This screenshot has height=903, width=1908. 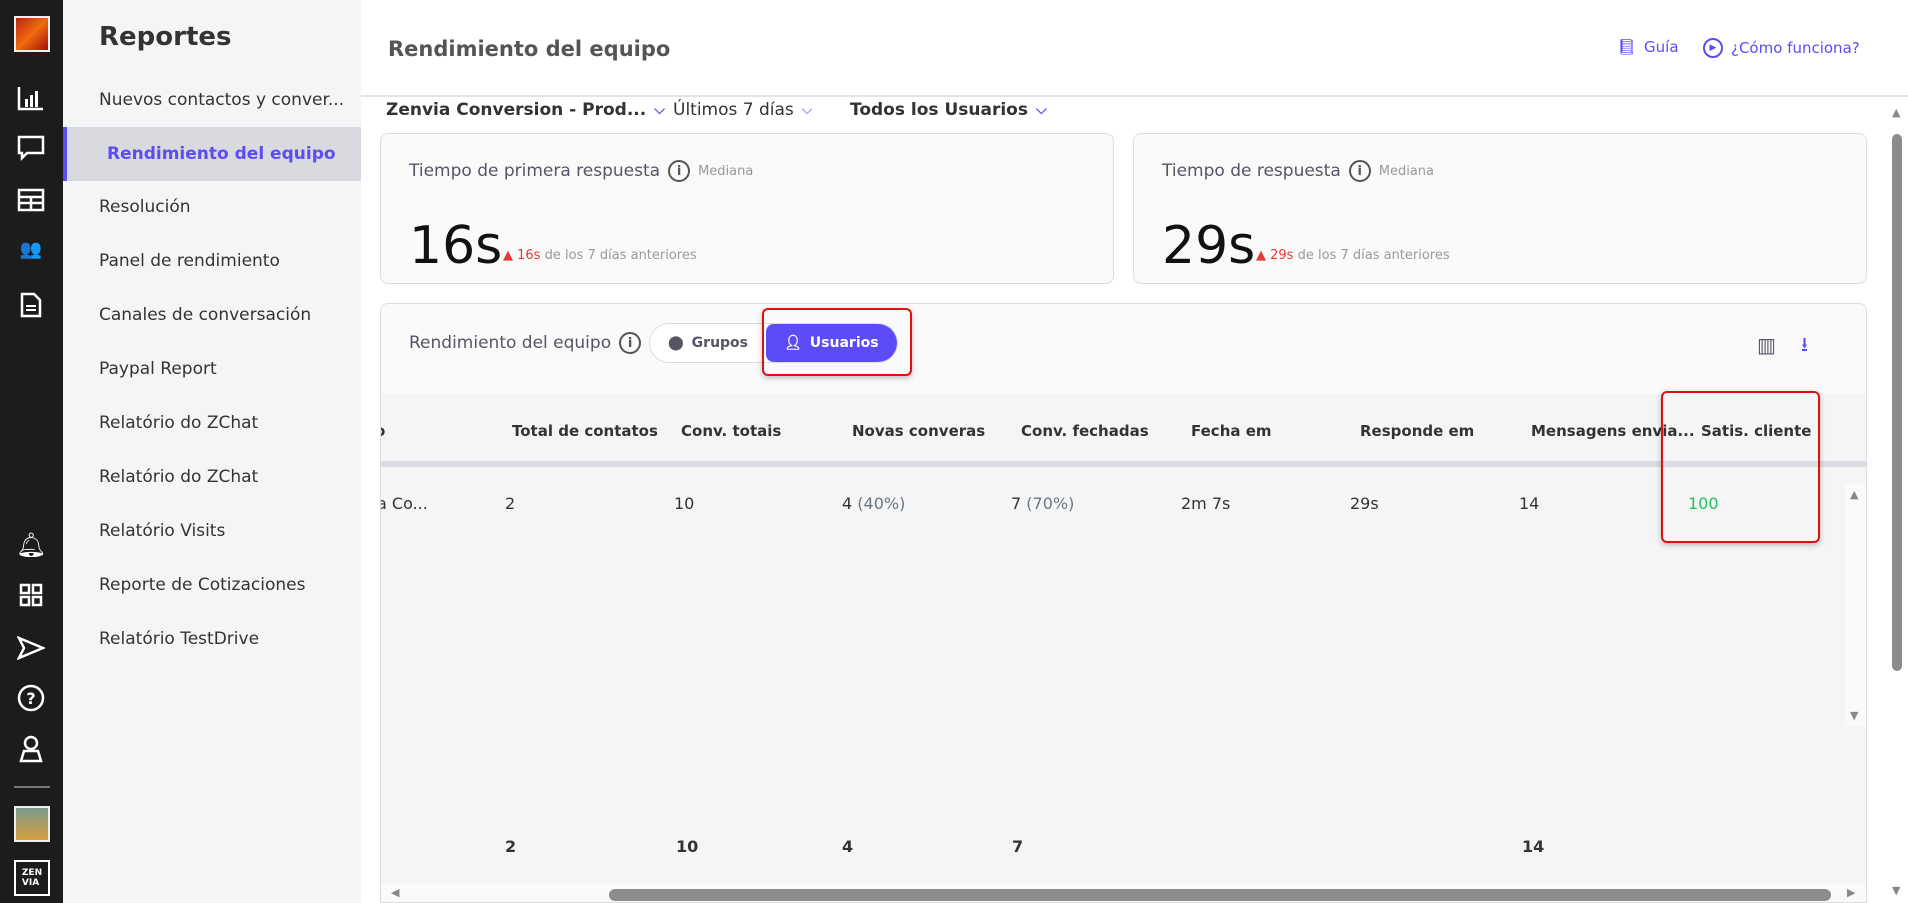 I want to click on arrow-up-icon: ▲, so click(x=1261, y=255).